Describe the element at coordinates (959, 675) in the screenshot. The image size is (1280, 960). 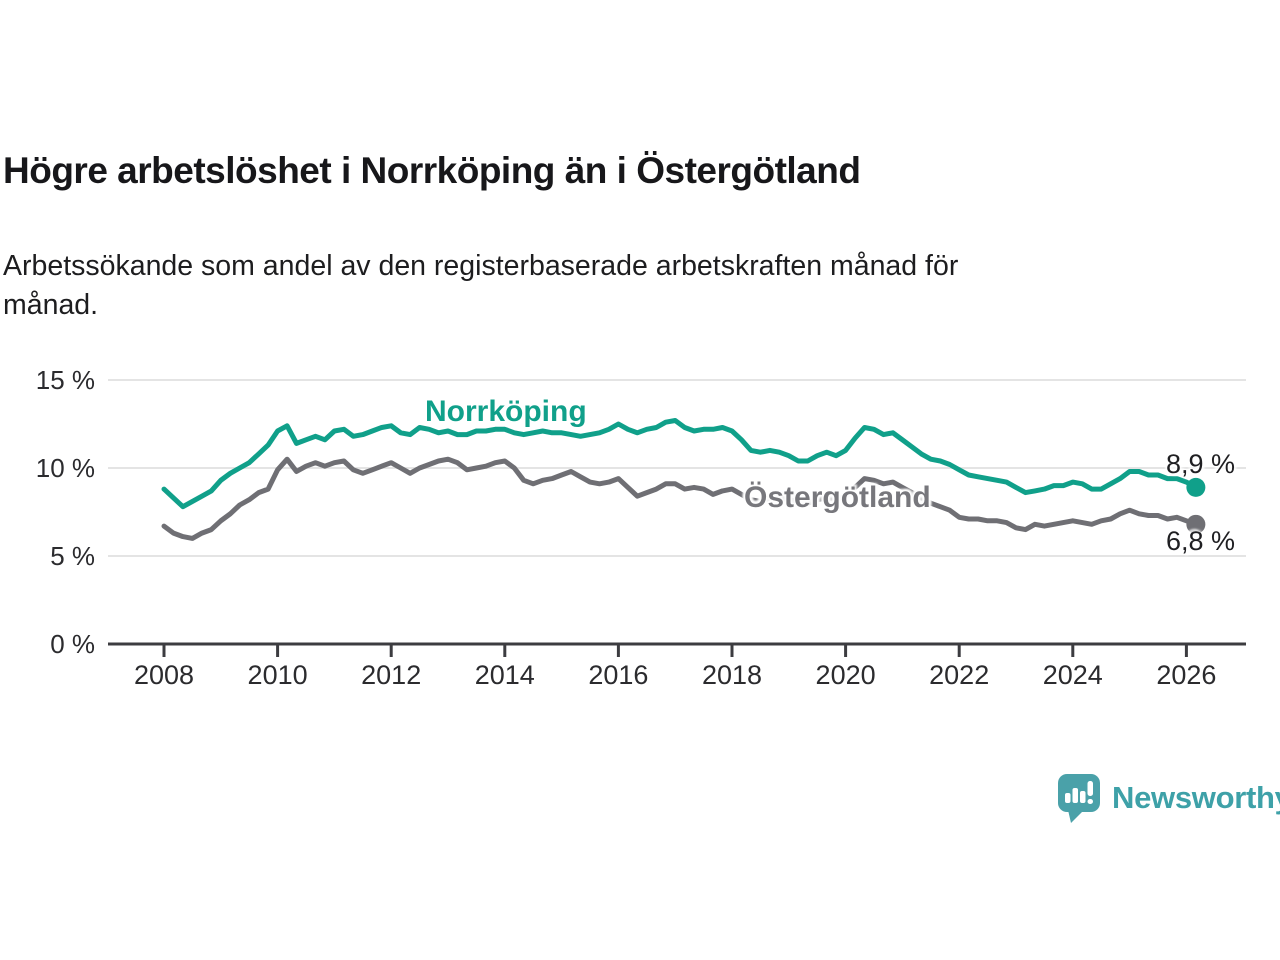
I see `x-tick-label: 2022` at that location.